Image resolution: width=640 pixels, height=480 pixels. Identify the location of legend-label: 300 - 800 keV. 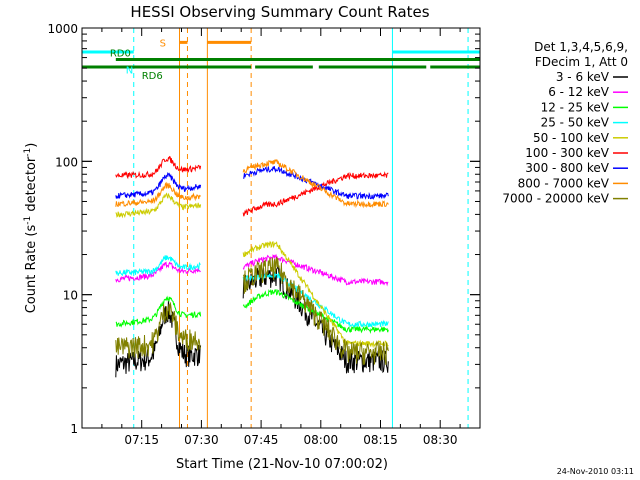
(567, 168).